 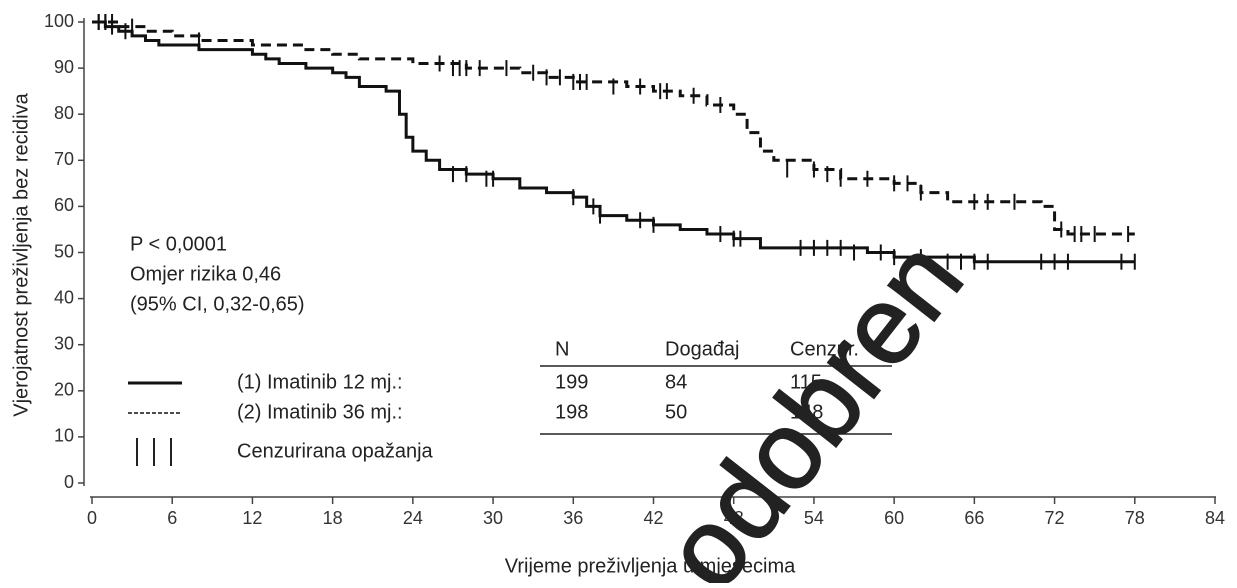 I want to click on x-tick-label: 60, so click(x=894, y=518).